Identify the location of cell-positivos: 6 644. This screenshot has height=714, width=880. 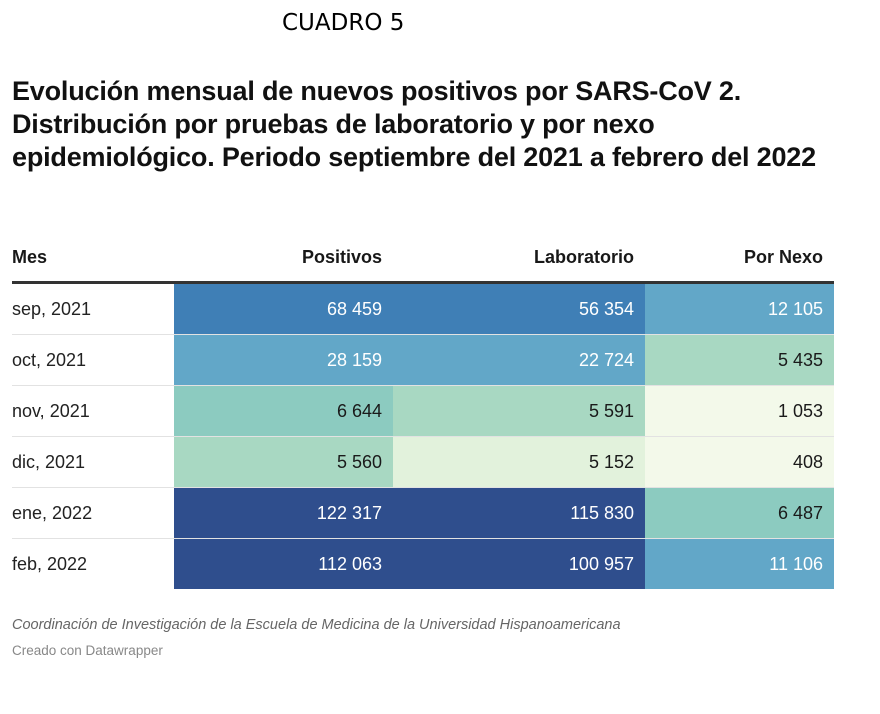
(283, 411).